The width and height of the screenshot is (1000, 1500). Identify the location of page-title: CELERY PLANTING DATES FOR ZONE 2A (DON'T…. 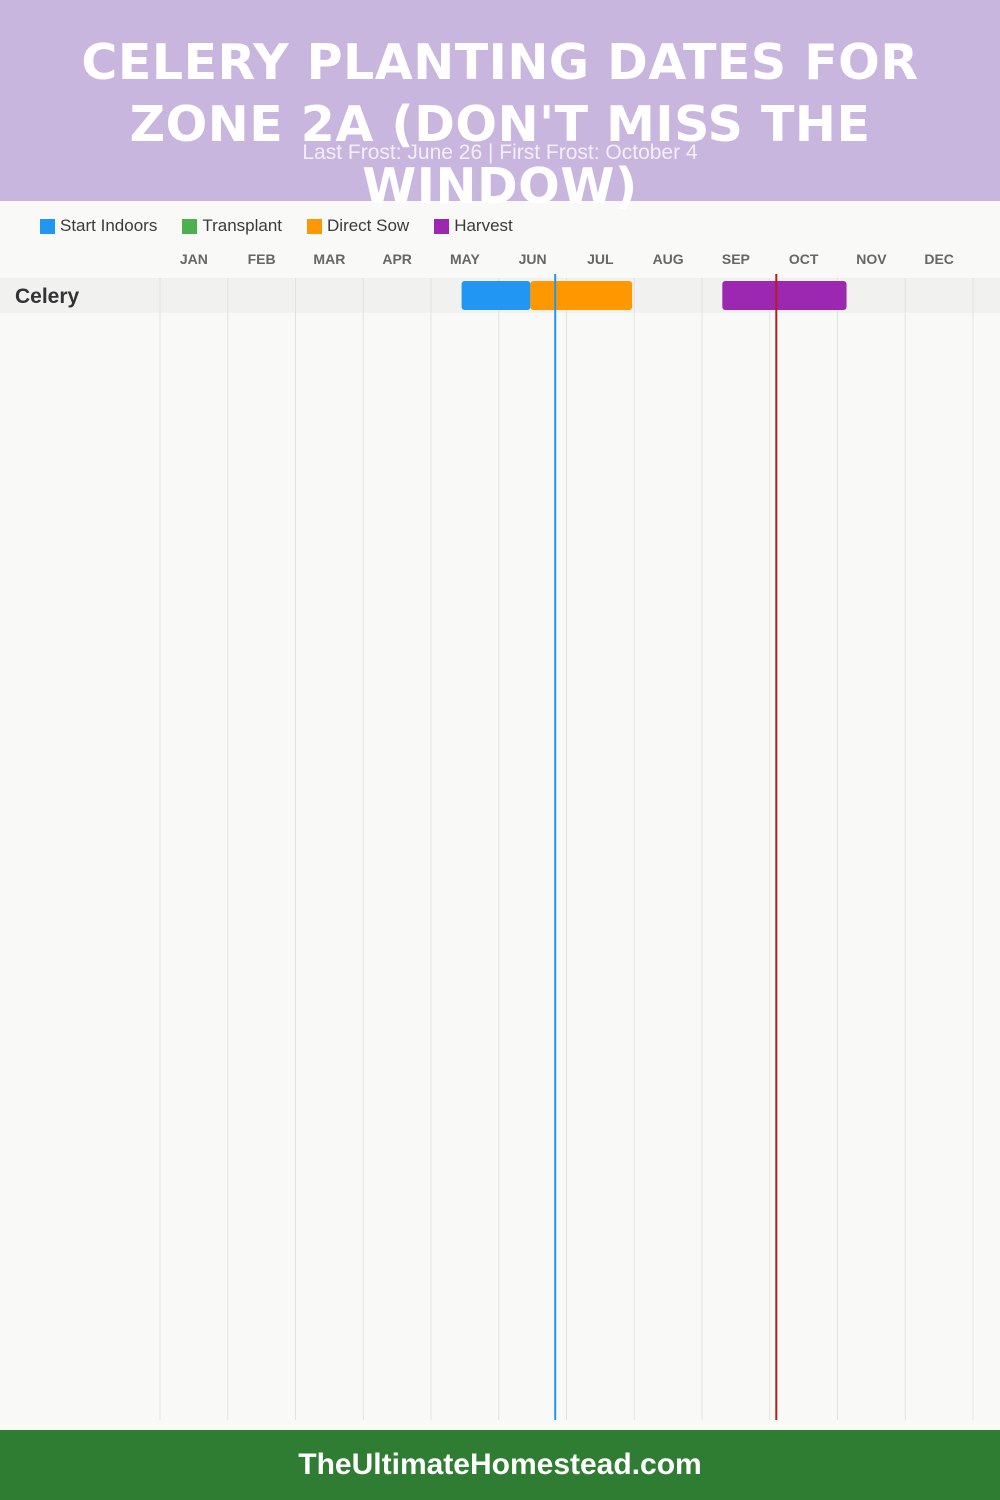
(500, 124).